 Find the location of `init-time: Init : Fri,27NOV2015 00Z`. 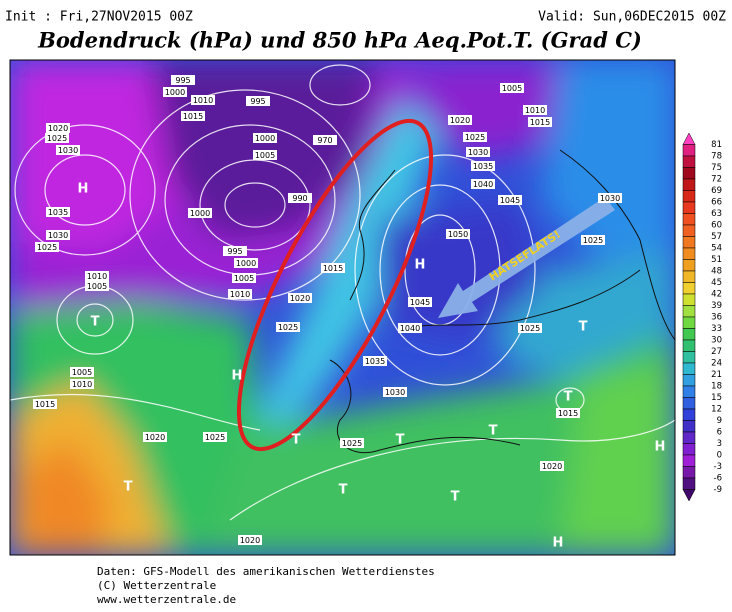

init-time: Init : Fri,27NOV2015 00Z is located at coordinates (99, 17).